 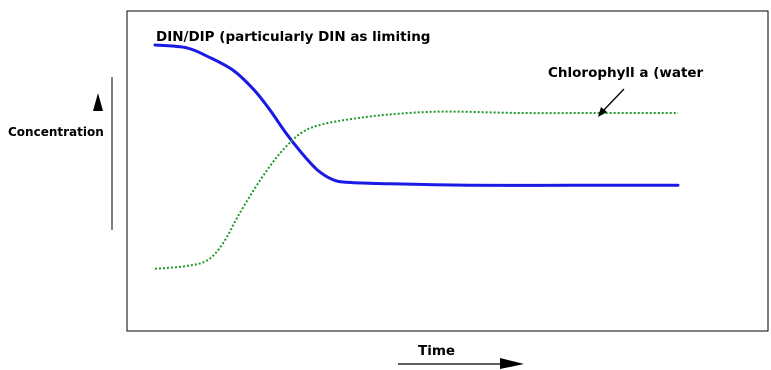 I want to click on chlorophyll-pointer-line, so click(x=613, y=100).